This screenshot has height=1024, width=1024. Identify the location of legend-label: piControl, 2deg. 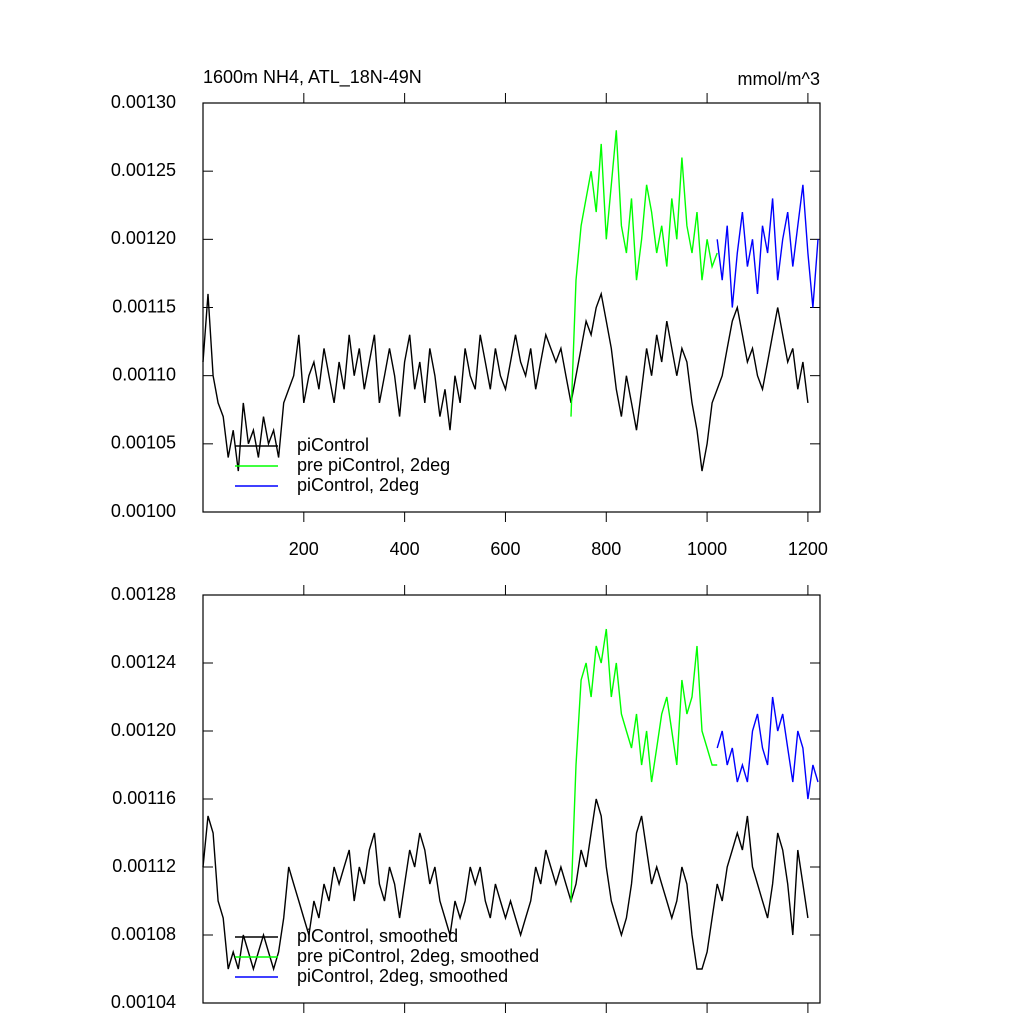
(358, 485).